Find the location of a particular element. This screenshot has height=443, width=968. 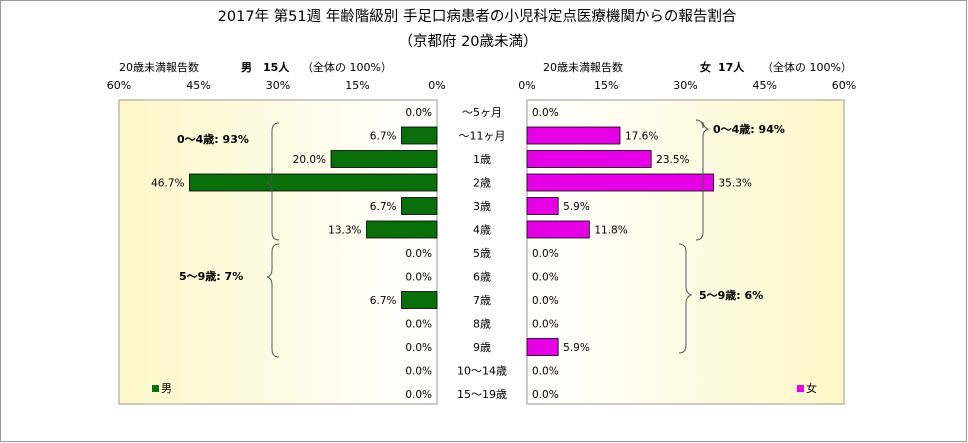

male-header-note: （全体の 100%） is located at coordinates (347, 67).